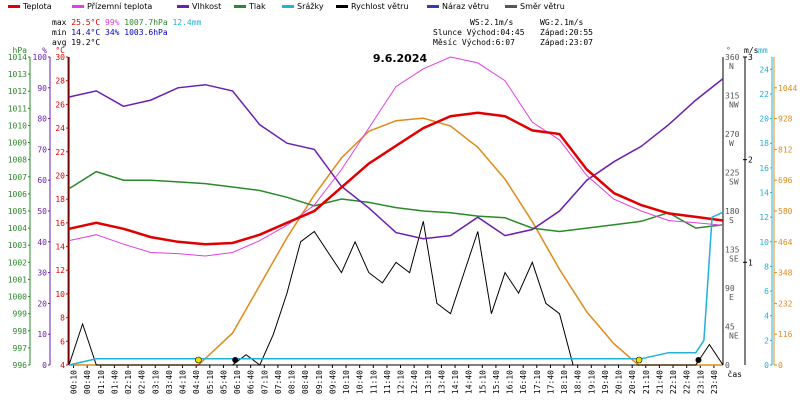 The image size is (800, 400). Describe the element at coordinates (120, 6) in the screenshot. I see `legend-label: Přízemní teplota` at that location.